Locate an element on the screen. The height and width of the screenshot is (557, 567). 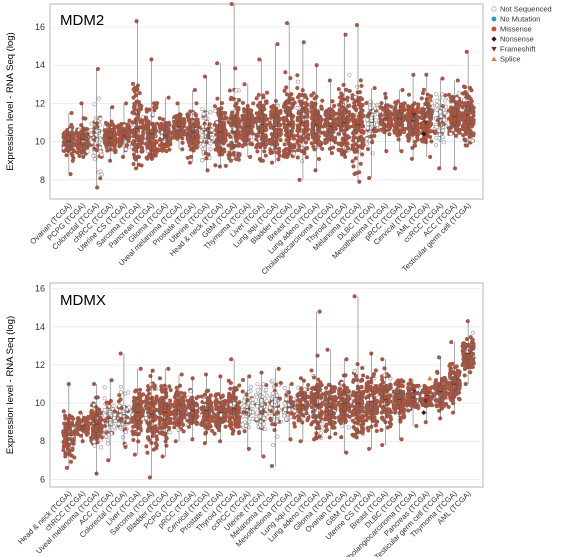
y-tick-label: 10 is located at coordinates (40, 403).